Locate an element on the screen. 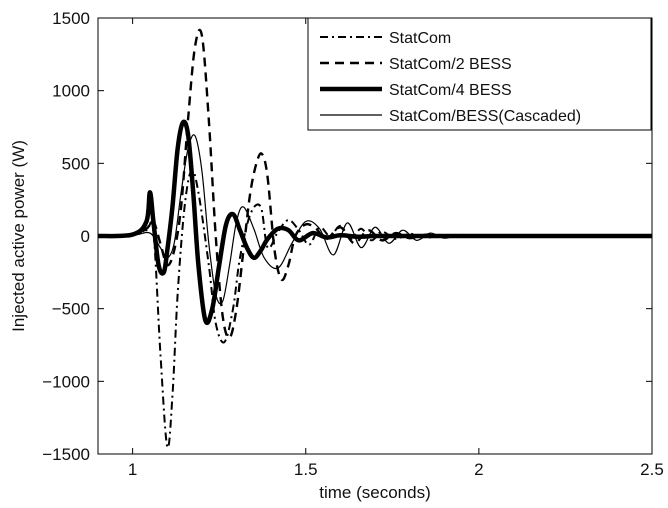 Image resolution: width=668 pixels, height=508 pixels. x-axis-title: time (seconds) is located at coordinates (374, 492).